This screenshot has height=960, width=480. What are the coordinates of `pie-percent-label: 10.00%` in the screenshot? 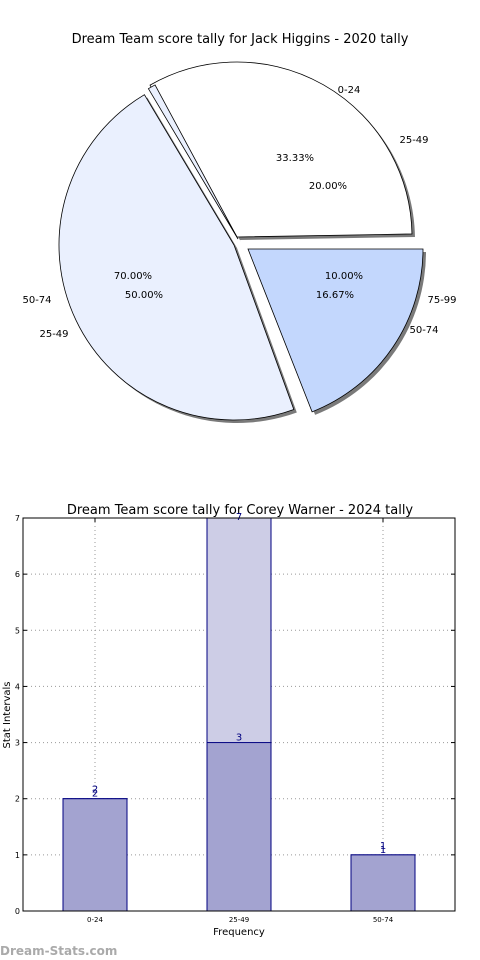 It's located at (344, 276).